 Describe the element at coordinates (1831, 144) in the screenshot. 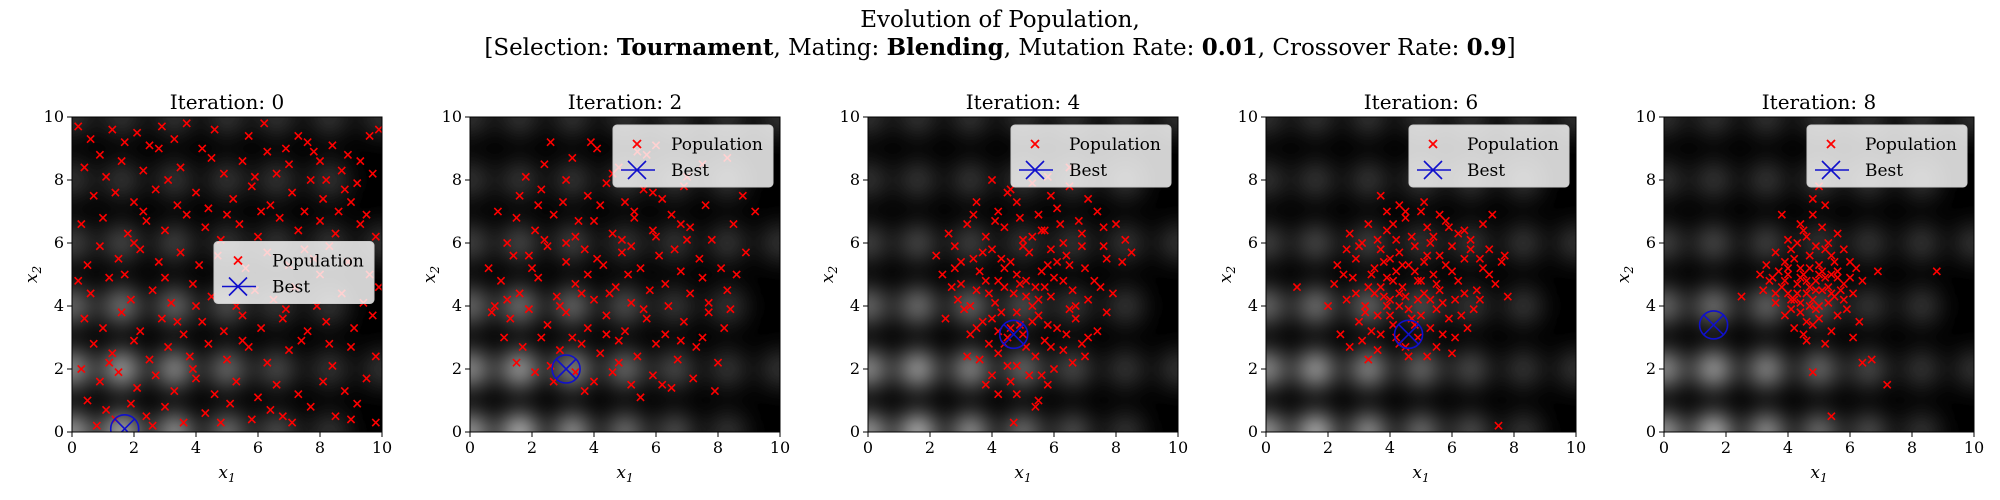

I see `legend-population-marker` at that location.